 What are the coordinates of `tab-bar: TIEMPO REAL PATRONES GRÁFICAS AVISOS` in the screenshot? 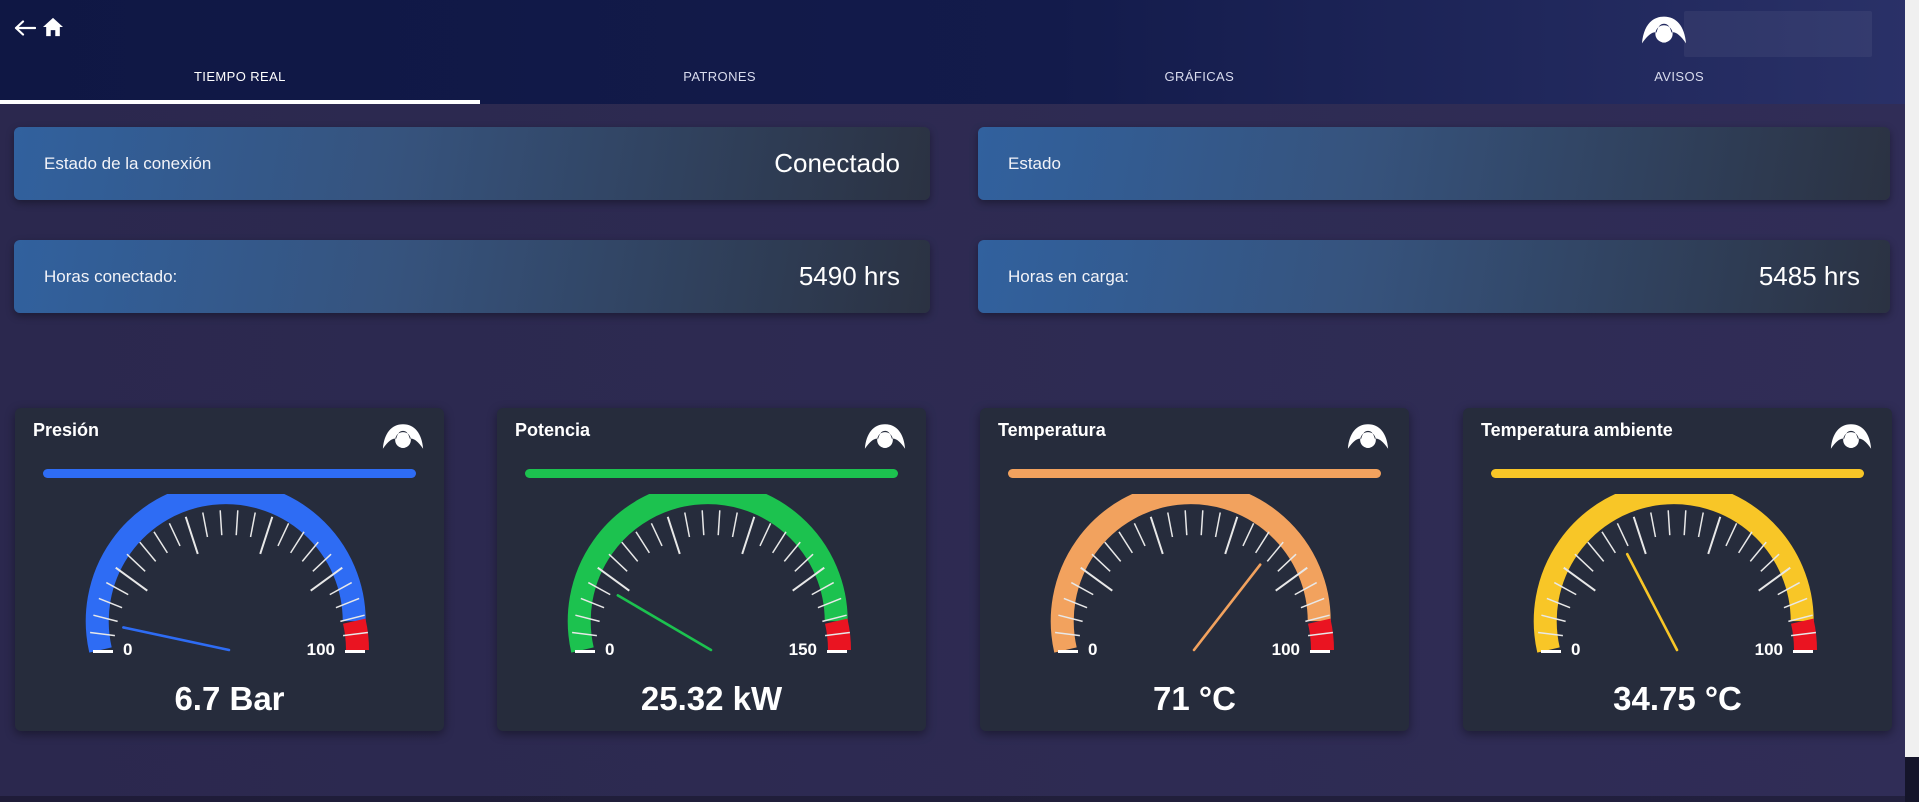 It's located at (959, 83).